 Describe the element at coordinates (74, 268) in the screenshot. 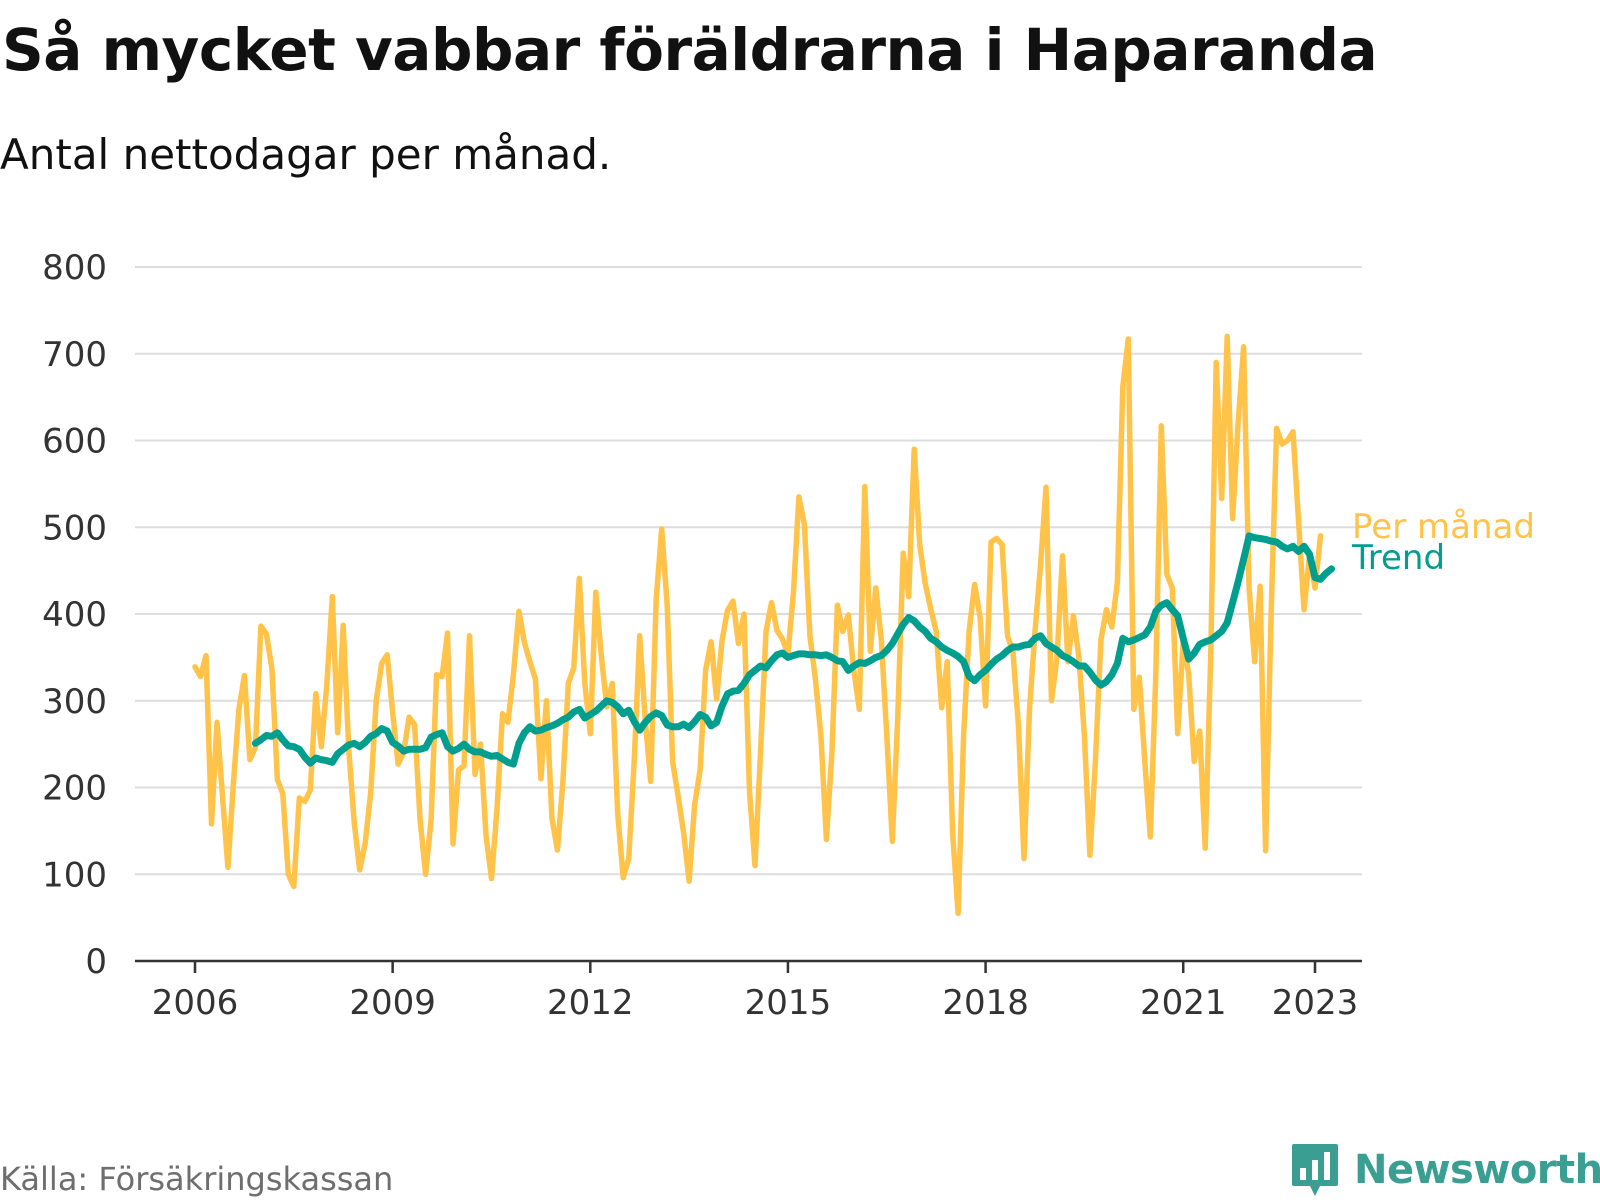

I see `y-tick-label: 800` at that location.